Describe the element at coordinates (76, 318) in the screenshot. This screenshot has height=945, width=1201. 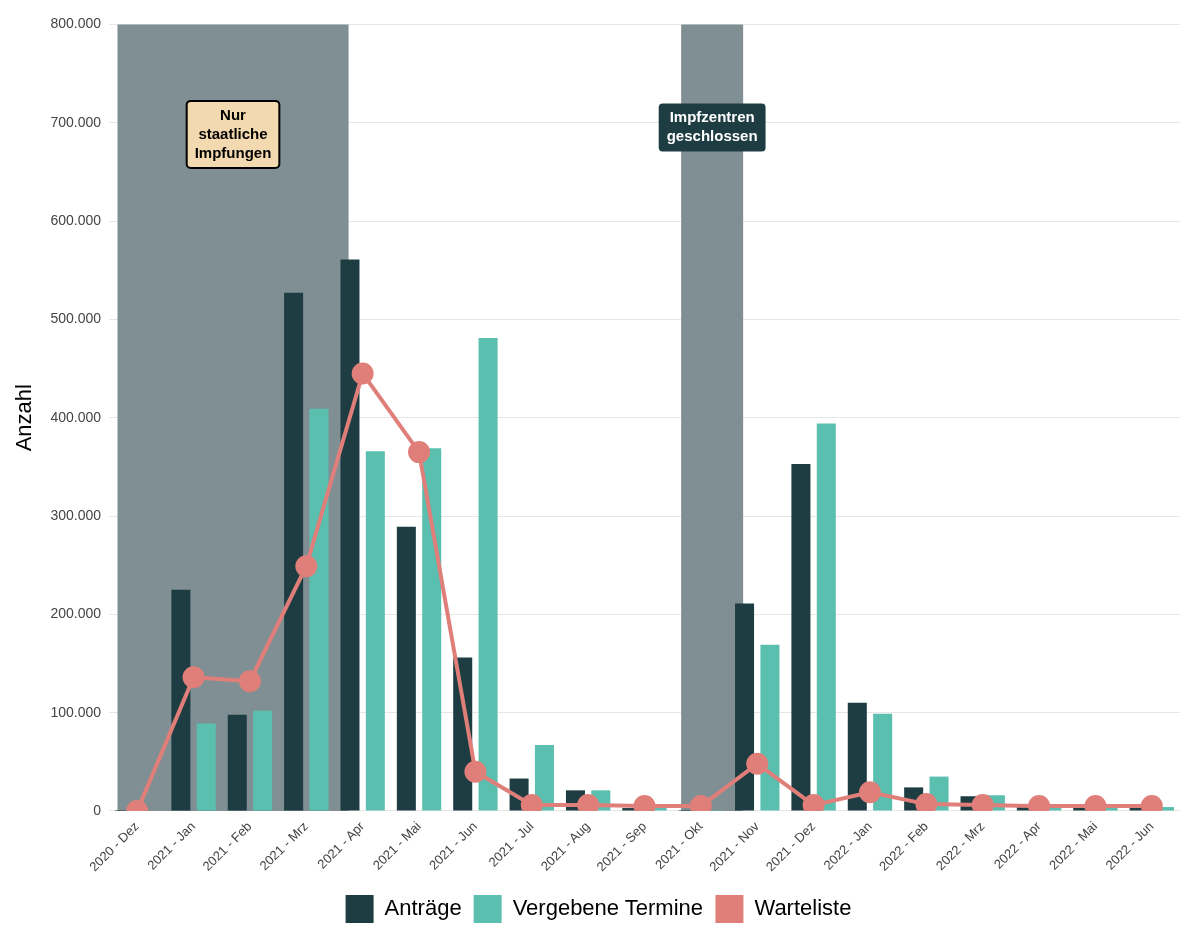
I see `y-tick-label: 500.000` at that location.